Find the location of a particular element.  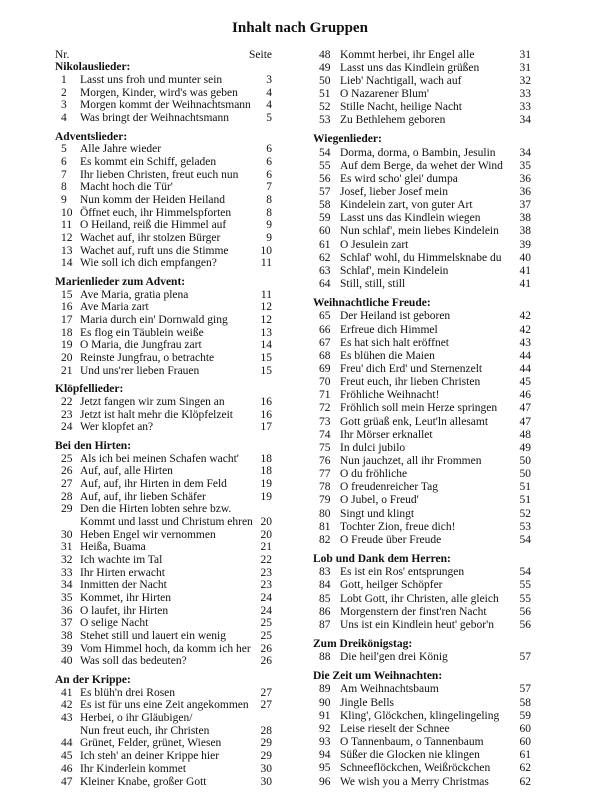

entry-title: Lieb' Nachtigall, wach auf is located at coordinates (401, 80).